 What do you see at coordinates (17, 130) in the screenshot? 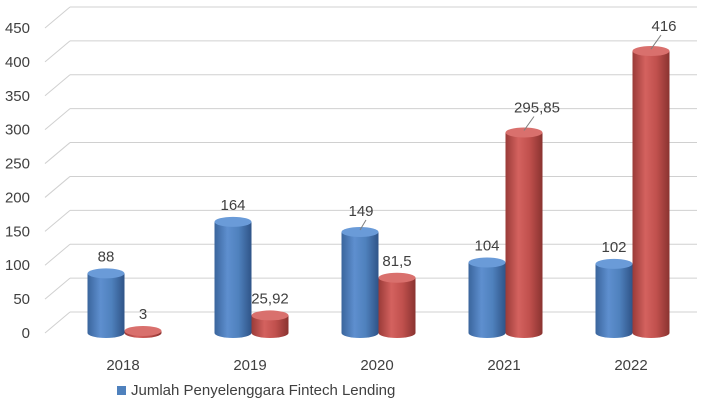
I see `y-tick-label: 300` at bounding box center [17, 130].